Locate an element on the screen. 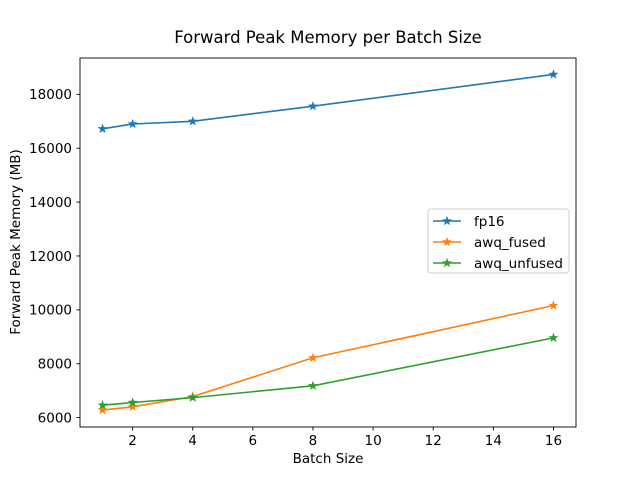 This screenshot has width=640, height=480. chart-title: Forward Peak Memory per Batch Size is located at coordinates (328, 37).